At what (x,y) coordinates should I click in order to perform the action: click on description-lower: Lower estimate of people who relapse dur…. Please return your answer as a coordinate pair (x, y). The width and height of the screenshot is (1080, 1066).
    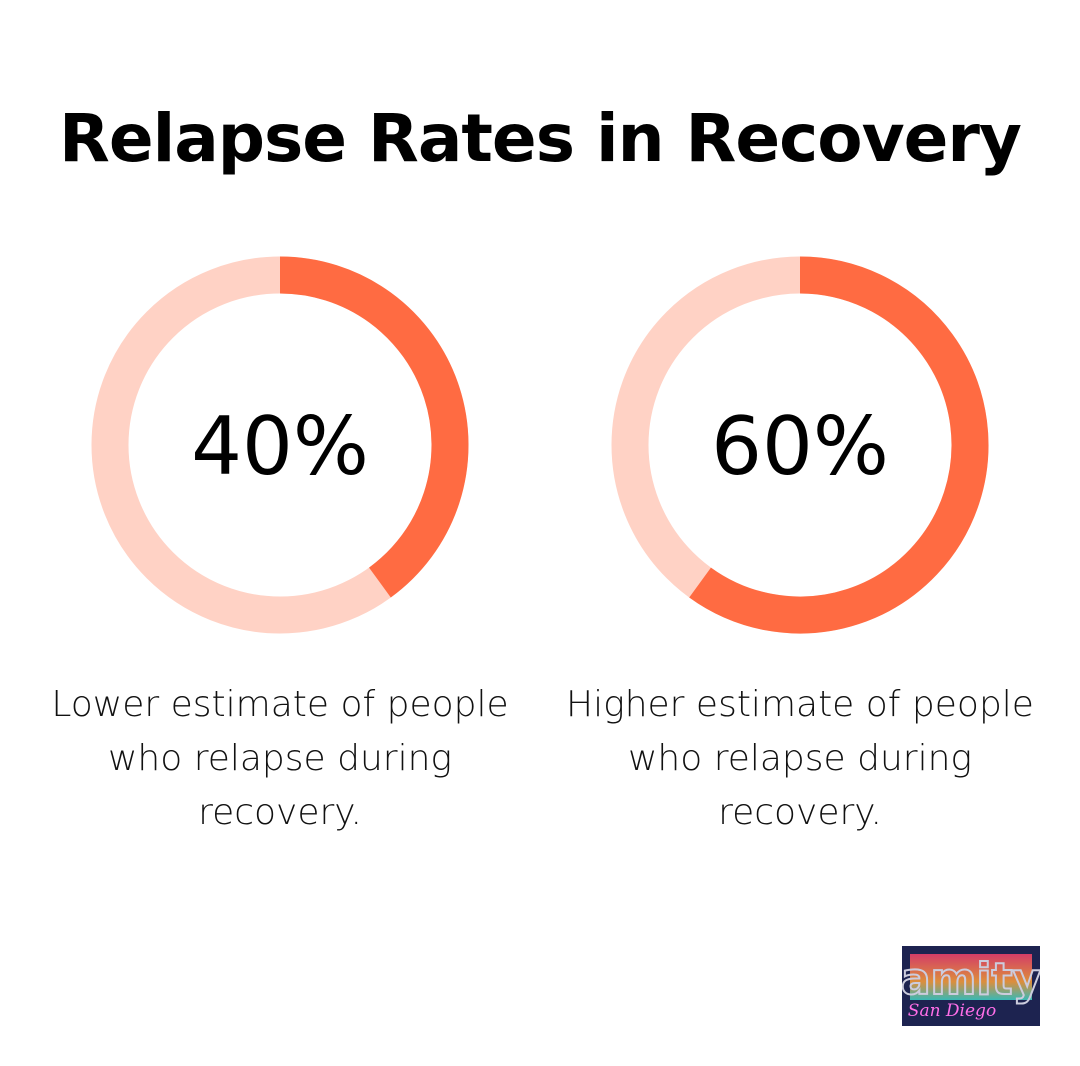
    Looking at the image, I should click on (280, 758).